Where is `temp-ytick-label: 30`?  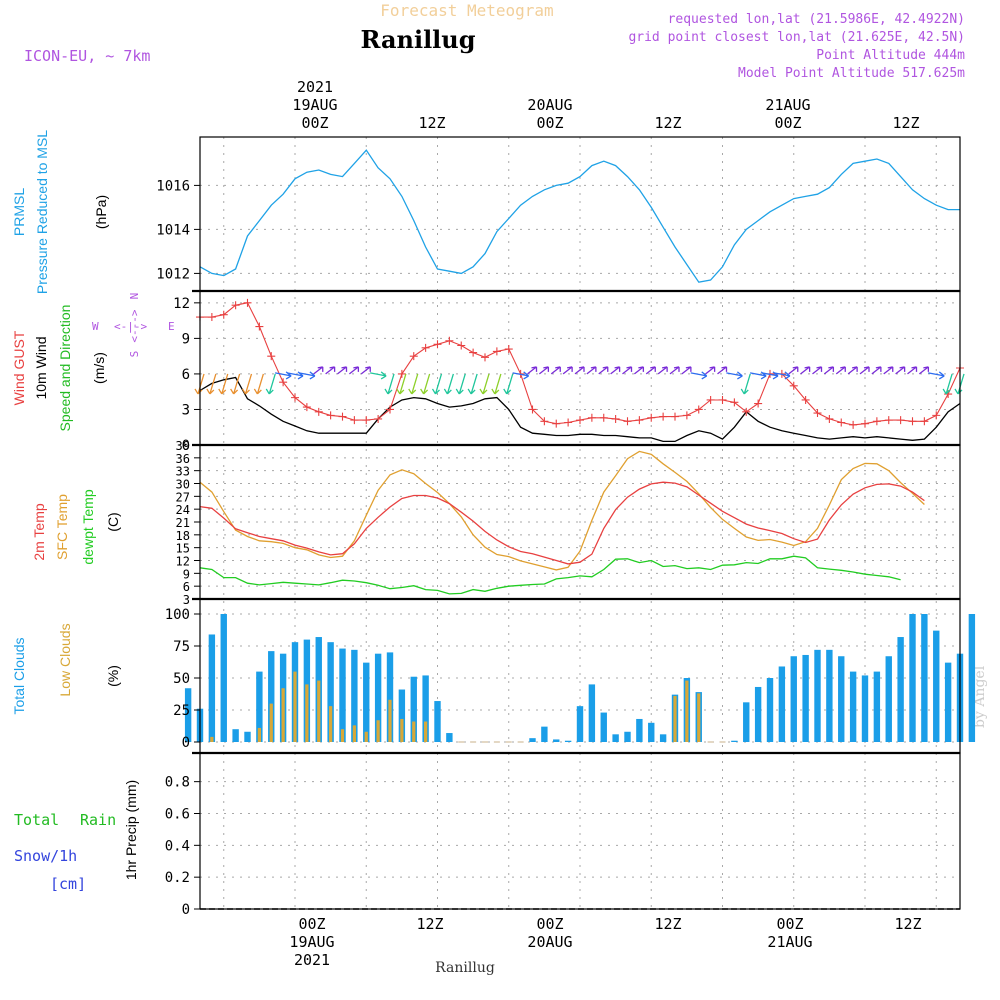
temp-ytick-label: 30 is located at coordinates (183, 485).